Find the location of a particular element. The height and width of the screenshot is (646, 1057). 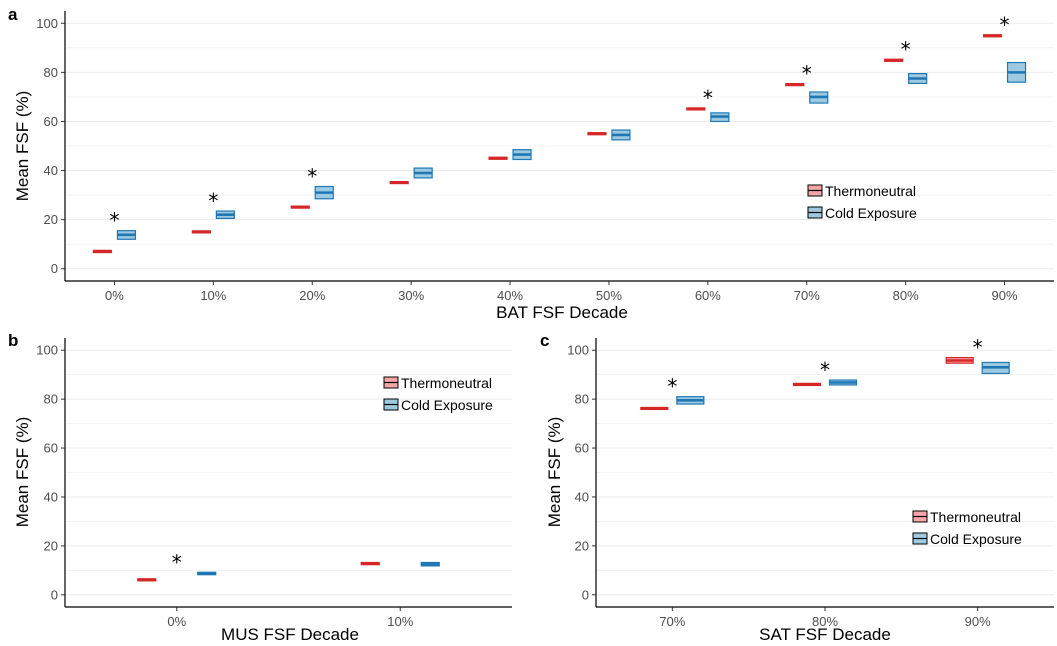

y-axis-title-b: Mean FSF (%) is located at coordinates (22, 472).